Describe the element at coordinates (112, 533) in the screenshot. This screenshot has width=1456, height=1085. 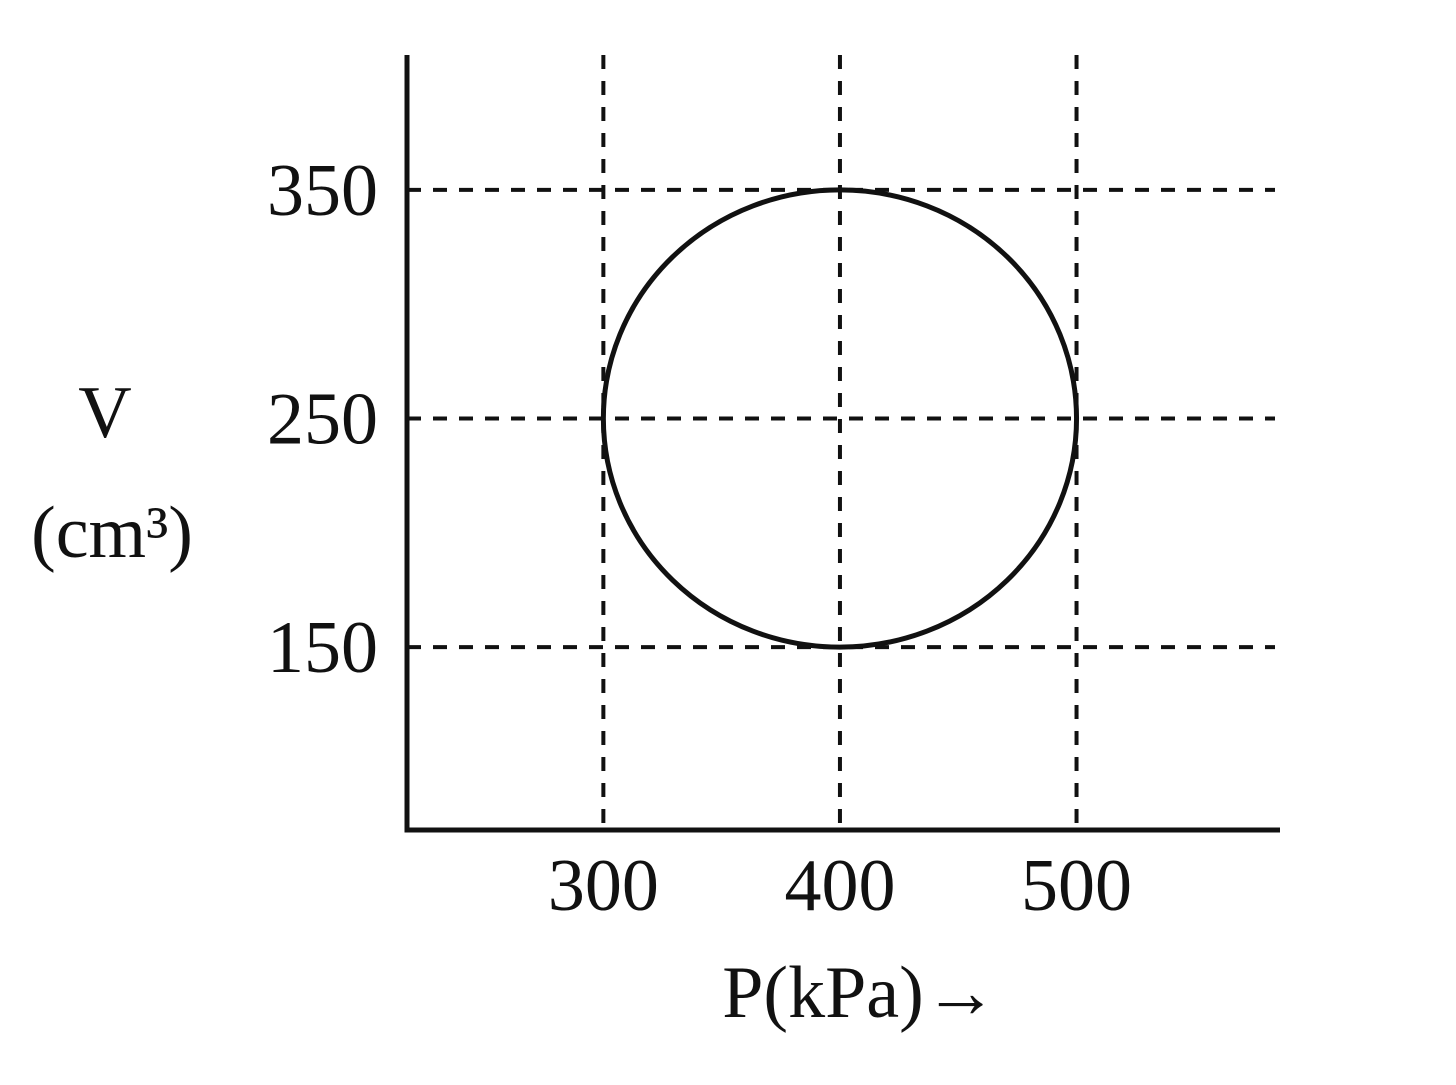
I see `y-axis-unit: (cm³)` at that location.